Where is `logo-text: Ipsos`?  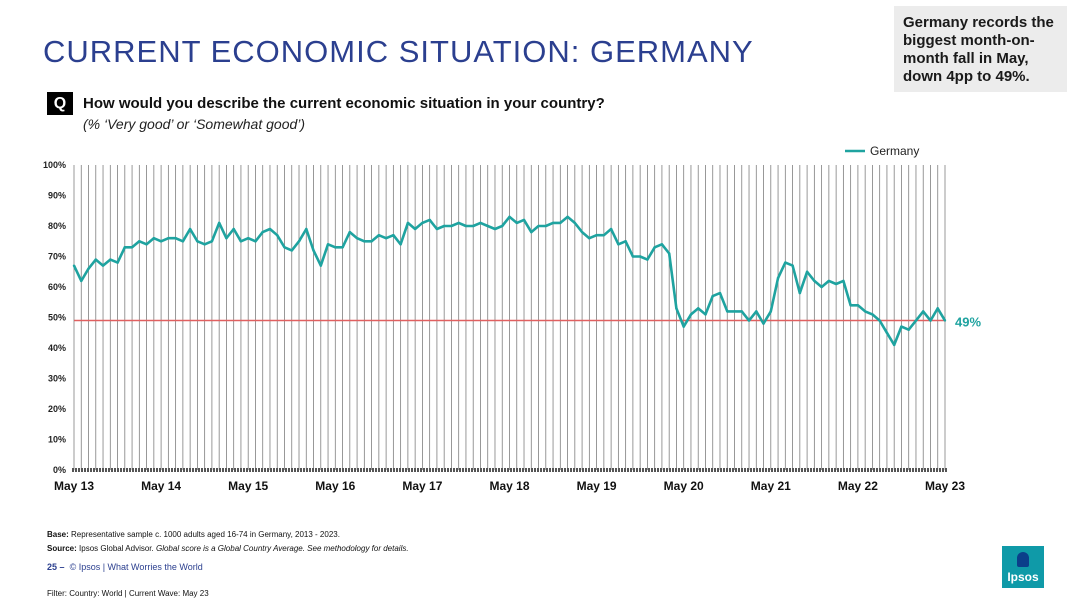 logo-text: Ipsos is located at coordinates (1023, 577).